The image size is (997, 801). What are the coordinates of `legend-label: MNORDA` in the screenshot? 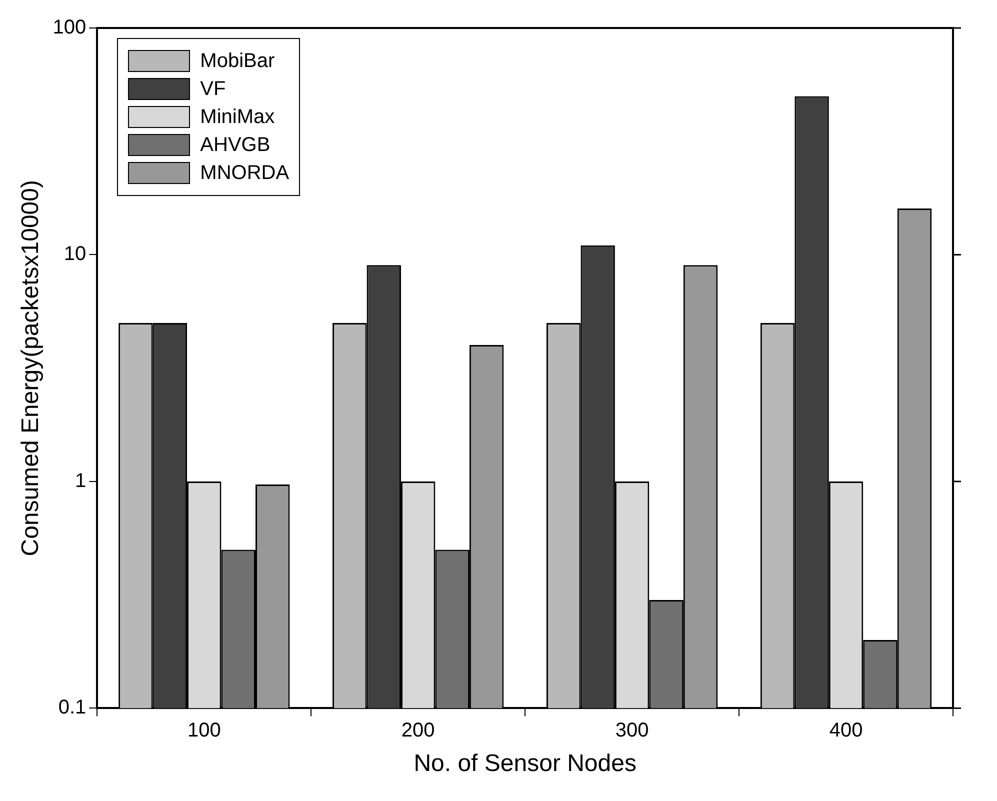 It's located at (245, 173).